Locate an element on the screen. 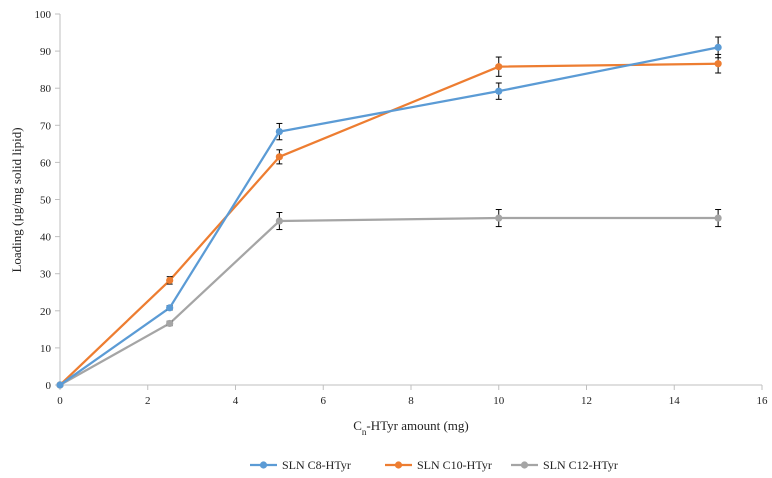 This screenshot has width=772, height=478. x-axis-title: Cn-HTyr amount (mg) is located at coordinates (411, 427).